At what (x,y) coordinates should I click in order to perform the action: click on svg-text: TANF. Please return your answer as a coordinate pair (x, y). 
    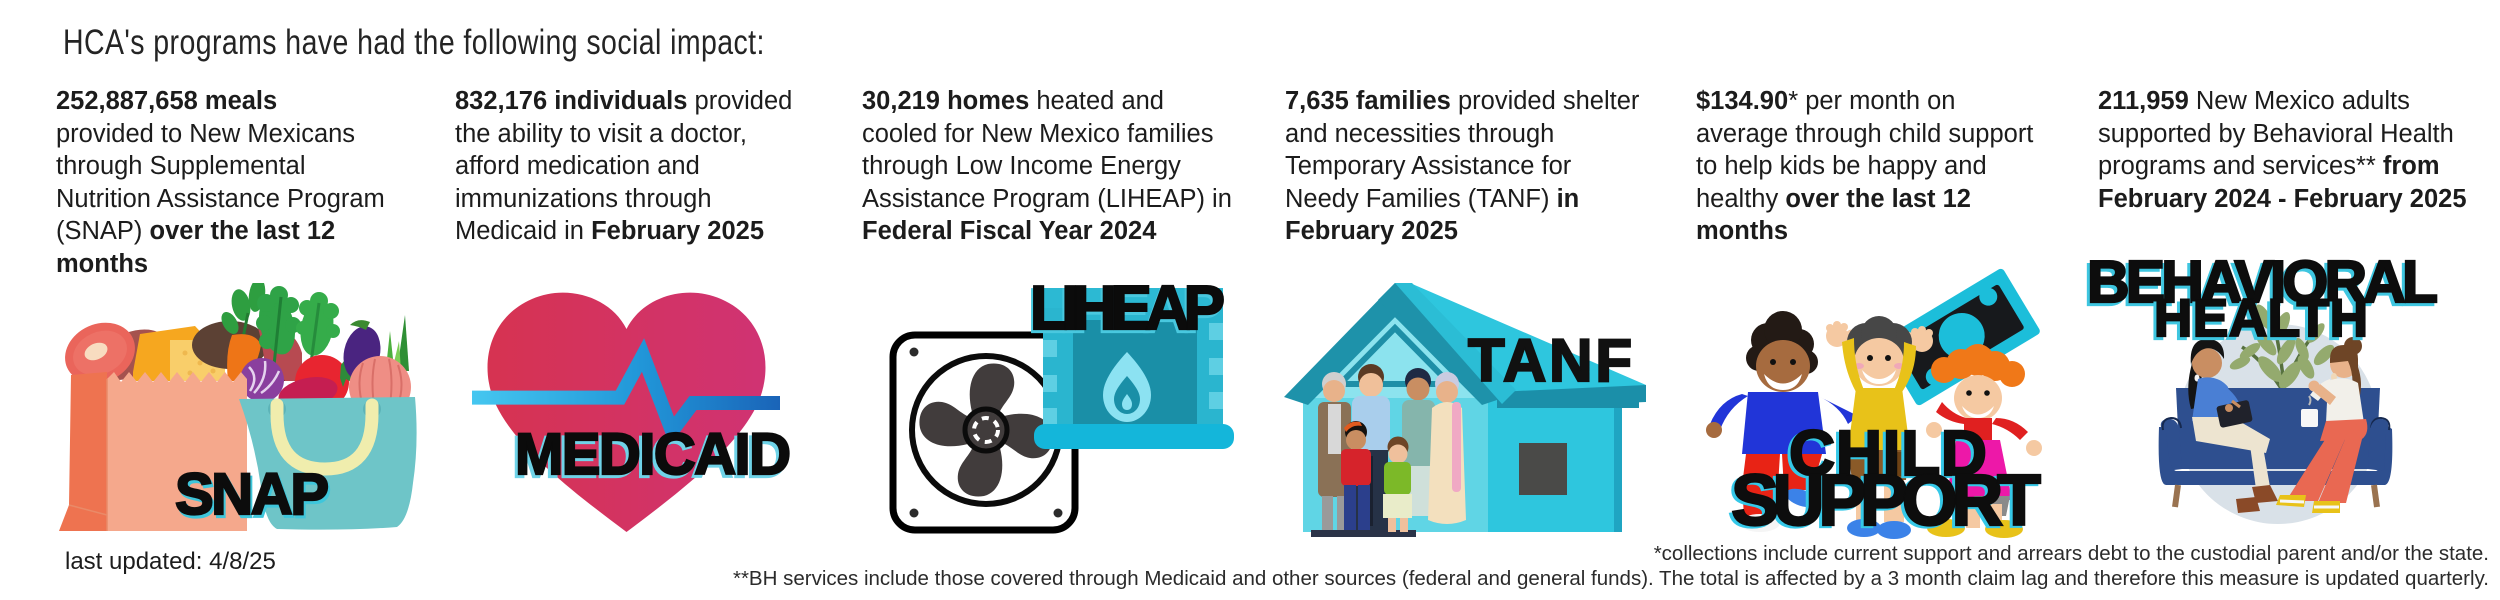
    Looking at the image, I should click on (1555, 360).